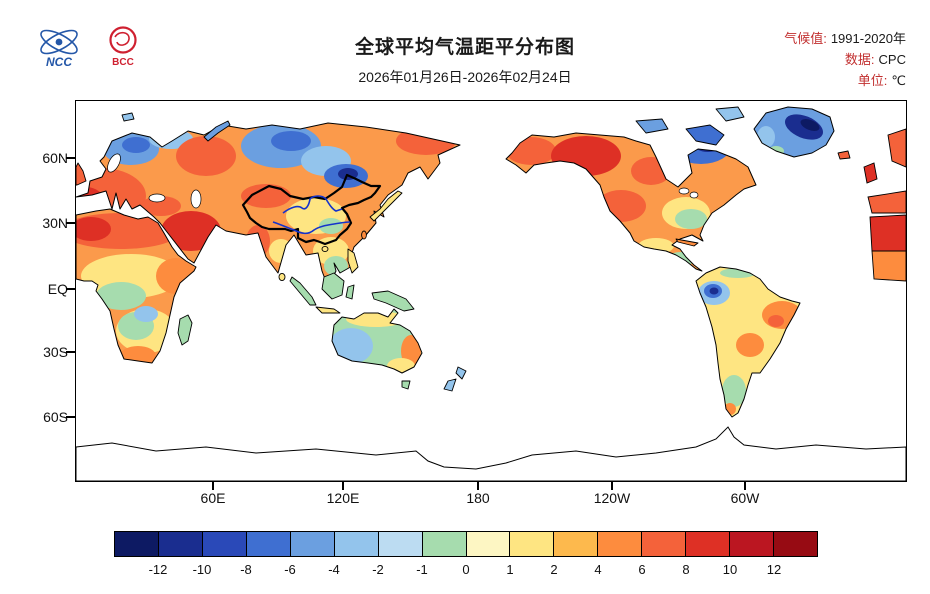  What do you see at coordinates (217, 131) in the screenshot?
I see `island-novaya-zemlya` at bounding box center [217, 131].